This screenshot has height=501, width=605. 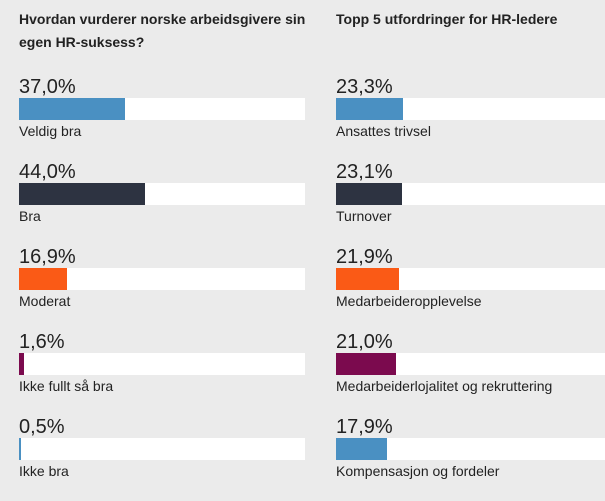 What do you see at coordinates (364, 257) in the screenshot?
I see `bar-value-label: 21,9%` at bounding box center [364, 257].